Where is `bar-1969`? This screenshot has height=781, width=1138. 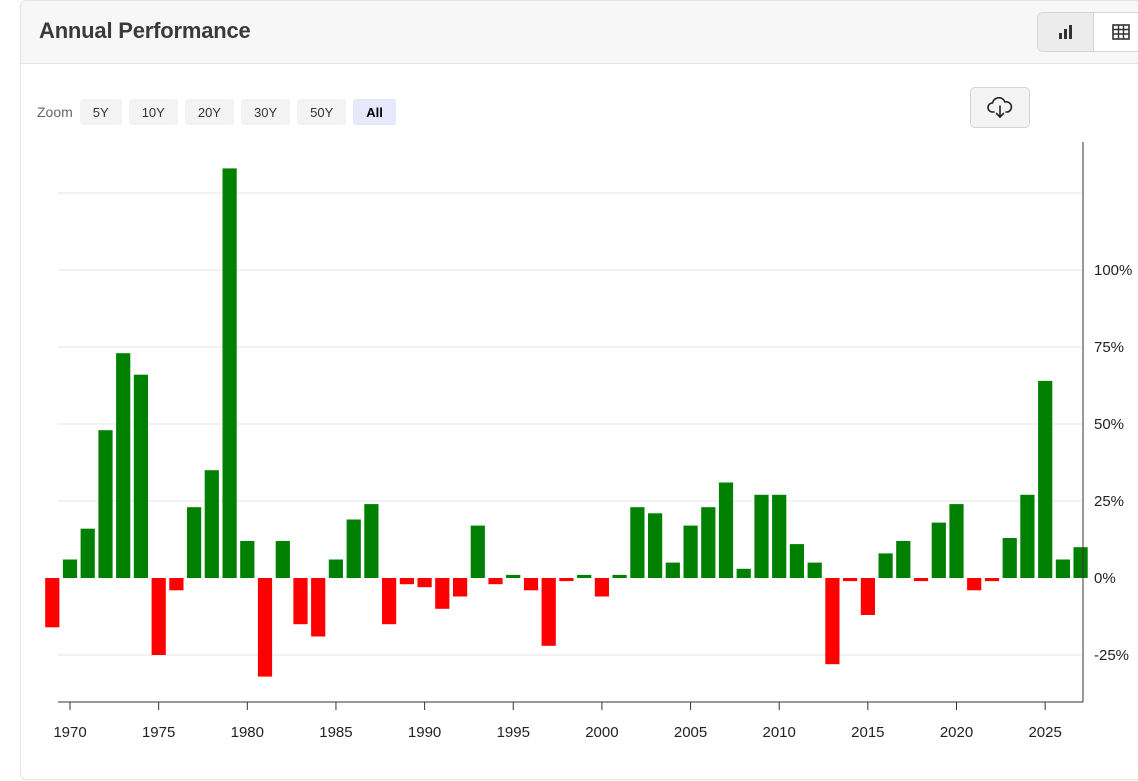
bar-1969 is located at coordinates (52, 603).